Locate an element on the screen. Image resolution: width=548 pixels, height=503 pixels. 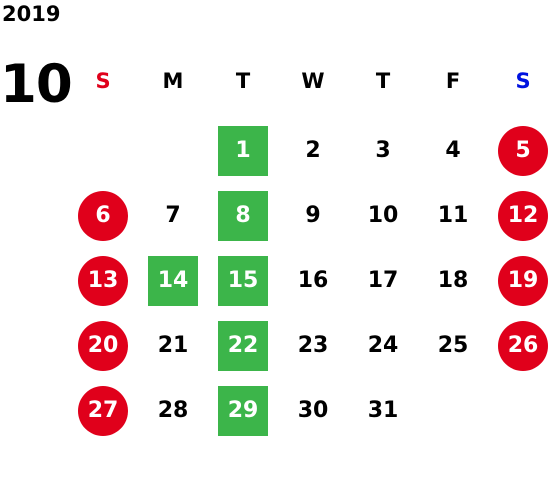
weekday-header: S M T W T F S is located at coordinates (308, 81).